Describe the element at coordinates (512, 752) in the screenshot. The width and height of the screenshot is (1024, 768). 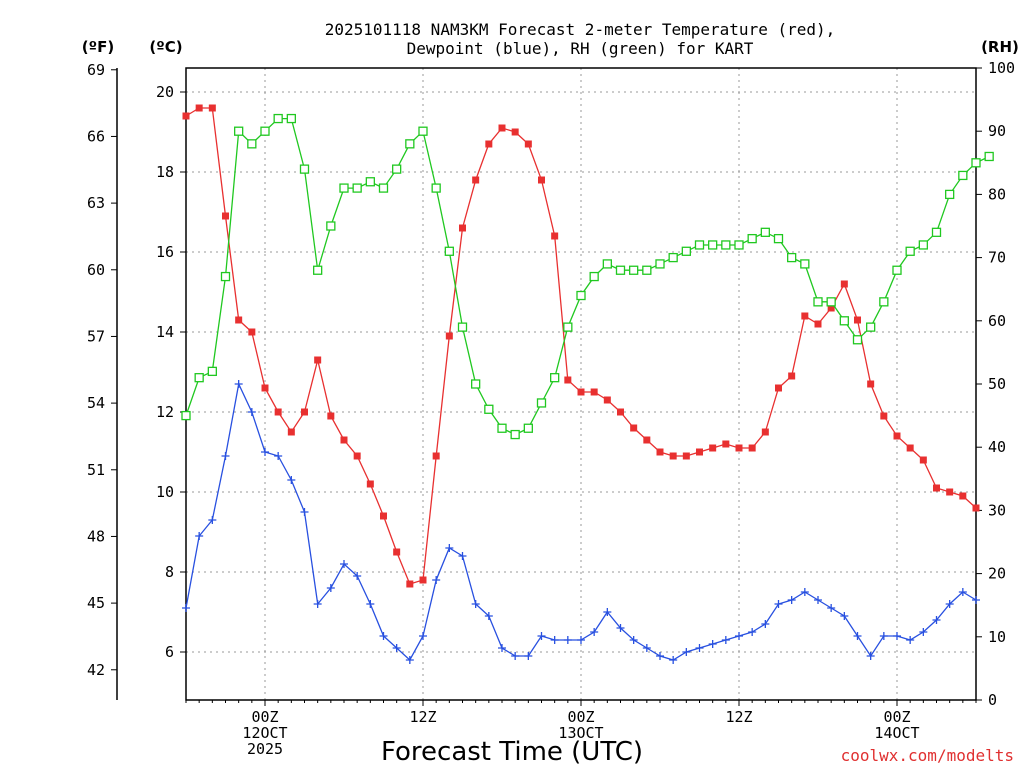
I see `x-axis-label: Forecast Time (UTC)` at that location.